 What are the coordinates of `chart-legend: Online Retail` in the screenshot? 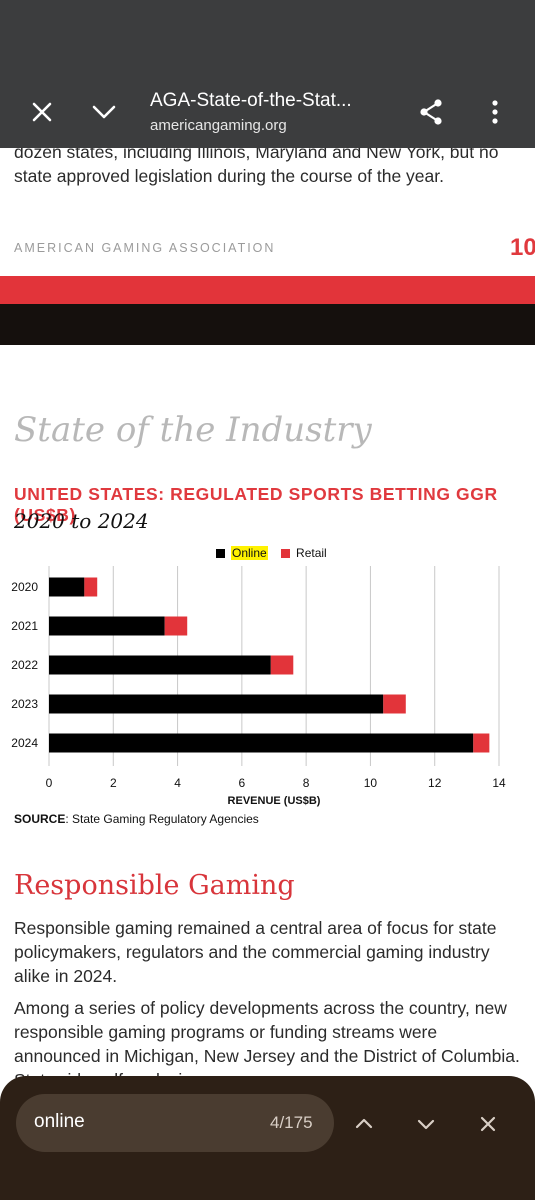 It's located at (271, 553).